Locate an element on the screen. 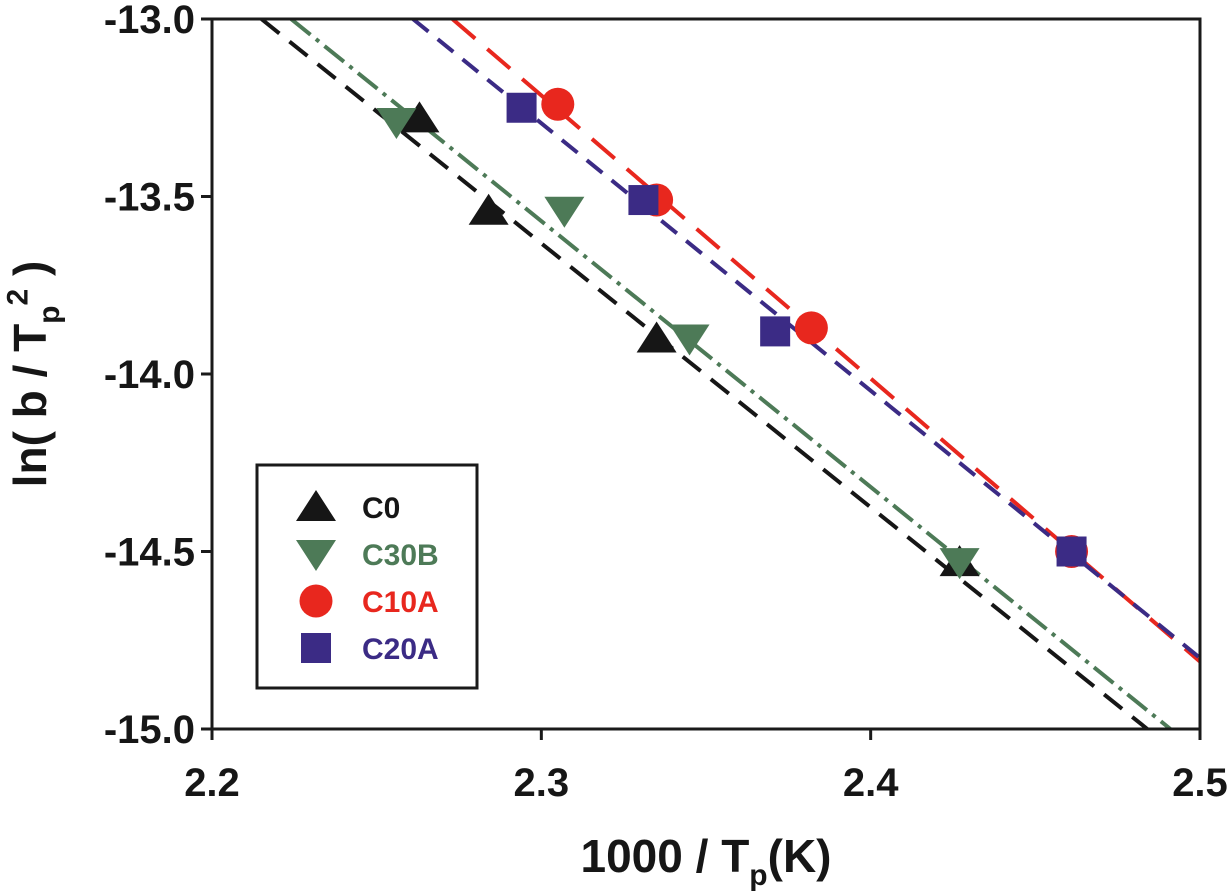  axis-title-part: 1000 / T is located at coordinates (665, 856).